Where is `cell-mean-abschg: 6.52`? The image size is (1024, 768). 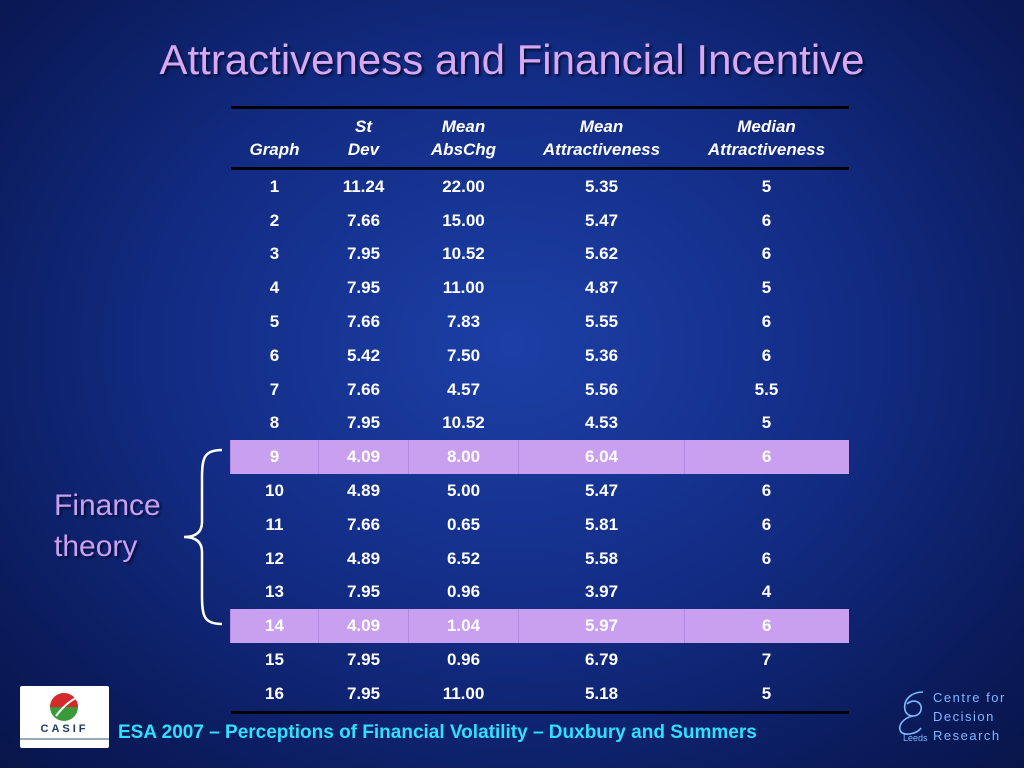
cell-mean-abschg: 6.52 is located at coordinates (463, 558).